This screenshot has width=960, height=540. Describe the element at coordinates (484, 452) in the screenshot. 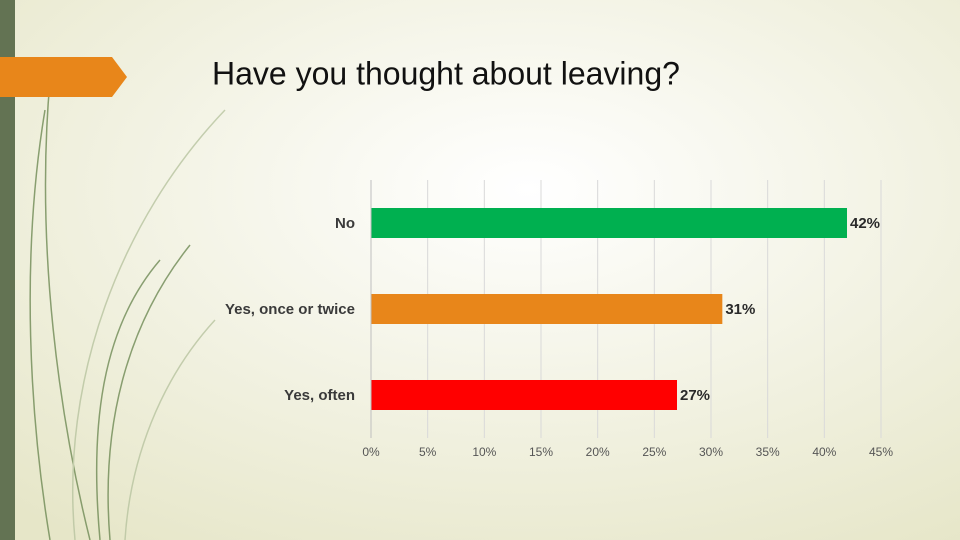

I see `x-tick-label: 10%` at that location.